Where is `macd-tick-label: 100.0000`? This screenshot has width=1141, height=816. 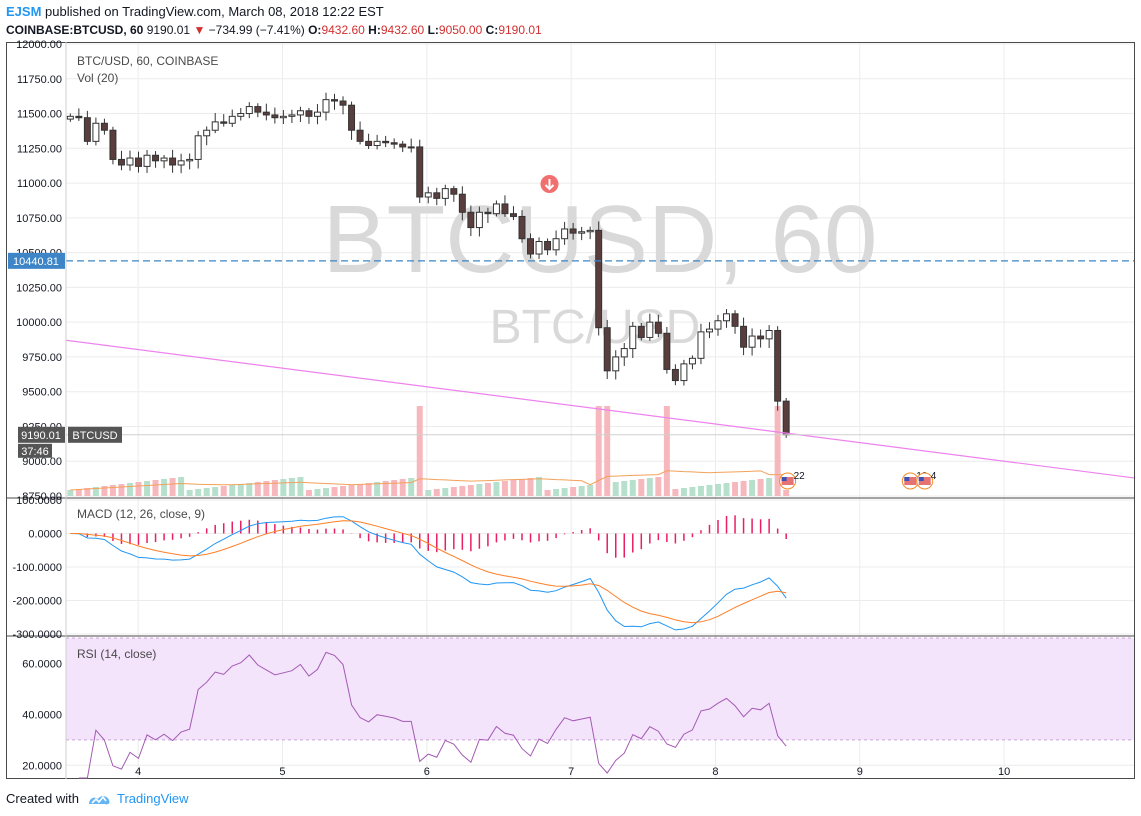 macd-tick-label: 100.0000 is located at coordinates (39, 501).